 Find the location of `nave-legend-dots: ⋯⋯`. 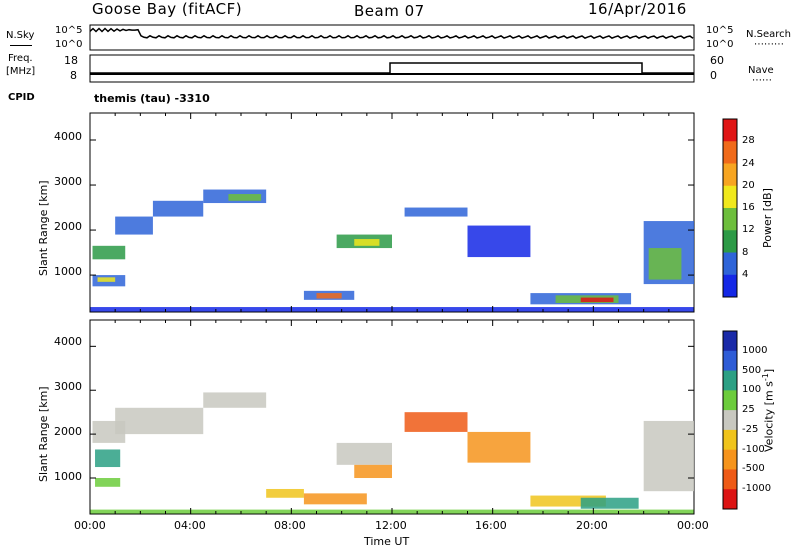

nave-legend-dots: ⋯⋯ is located at coordinates (762, 80).